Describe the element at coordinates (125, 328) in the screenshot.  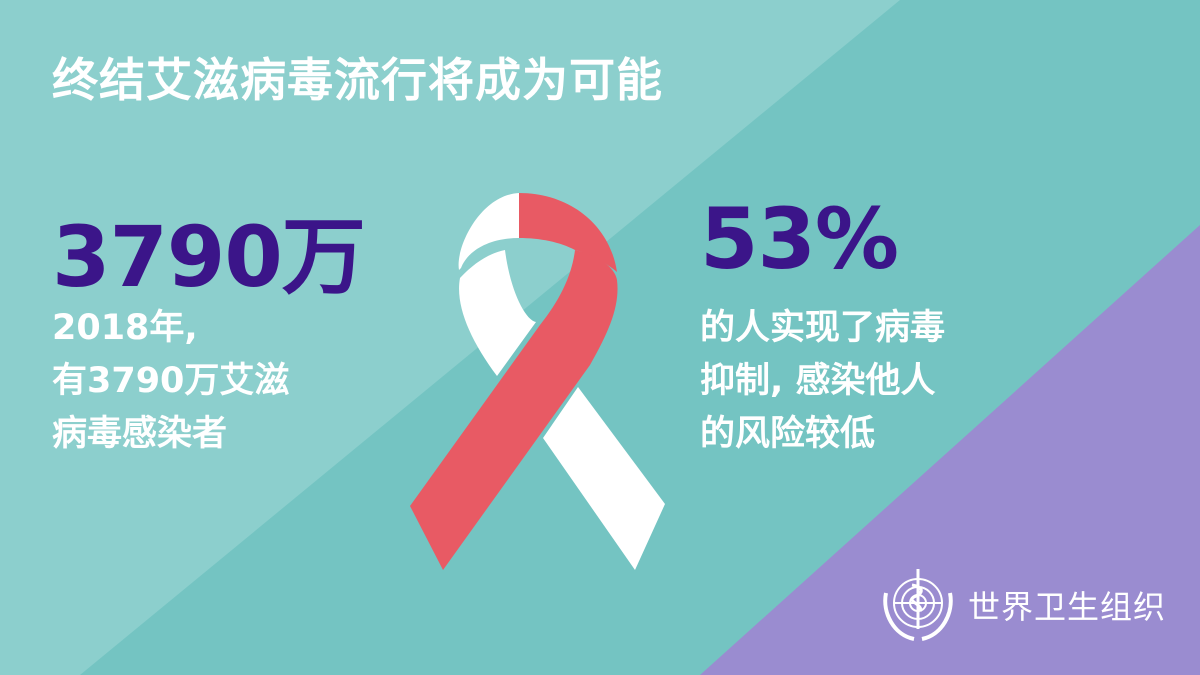
I see `description-line: 2018年,` at that location.